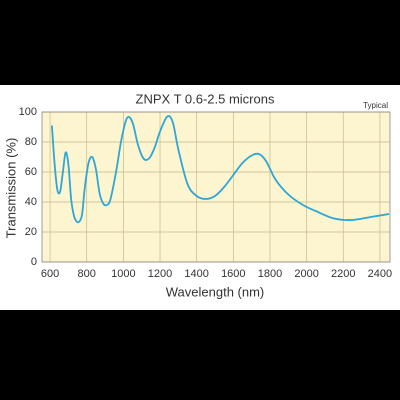 The height and width of the screenshot is (400, 400). I want to click on y-axis-label: Transmission (%), so click(10, 188).